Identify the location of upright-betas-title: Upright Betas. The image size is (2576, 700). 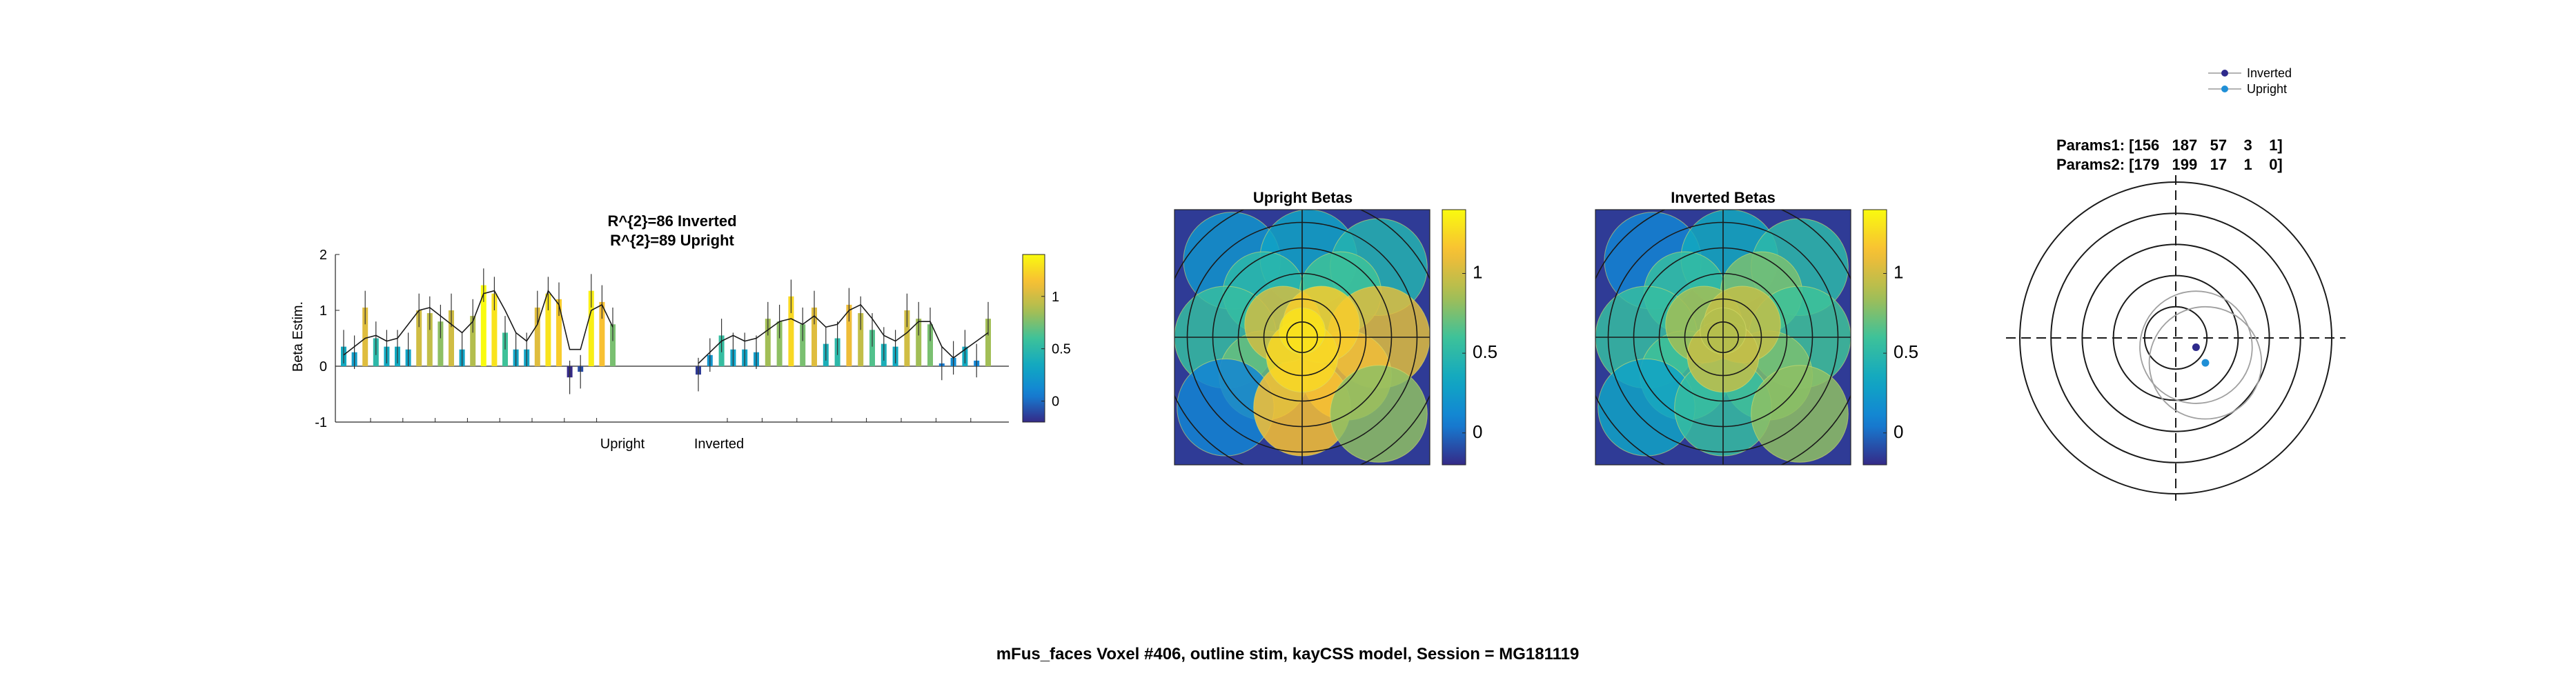
(1303, 197).